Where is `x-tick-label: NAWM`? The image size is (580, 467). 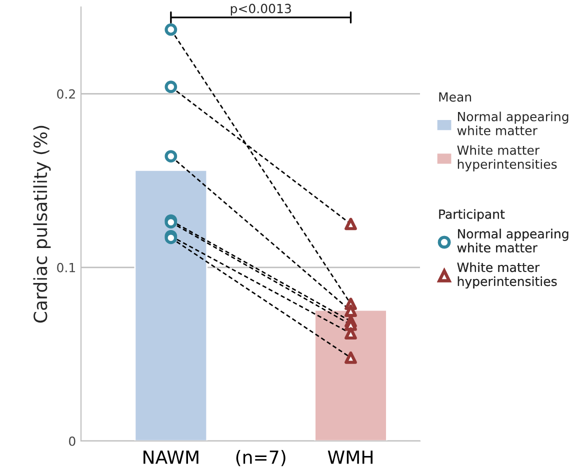
x-tick-label: NAWM is located at coordinates (171, 457).